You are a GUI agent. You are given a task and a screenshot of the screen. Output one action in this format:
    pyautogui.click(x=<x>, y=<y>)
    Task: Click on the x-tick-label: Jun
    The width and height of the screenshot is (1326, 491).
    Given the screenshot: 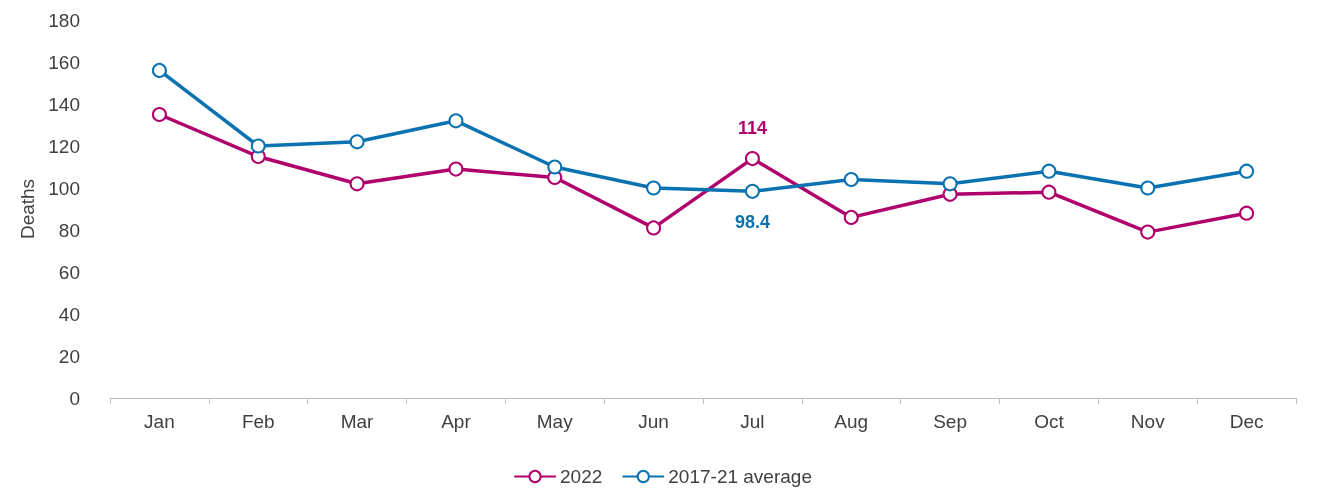 What is the action you would take?
    pyautogui.click(x=653, y=421)
    